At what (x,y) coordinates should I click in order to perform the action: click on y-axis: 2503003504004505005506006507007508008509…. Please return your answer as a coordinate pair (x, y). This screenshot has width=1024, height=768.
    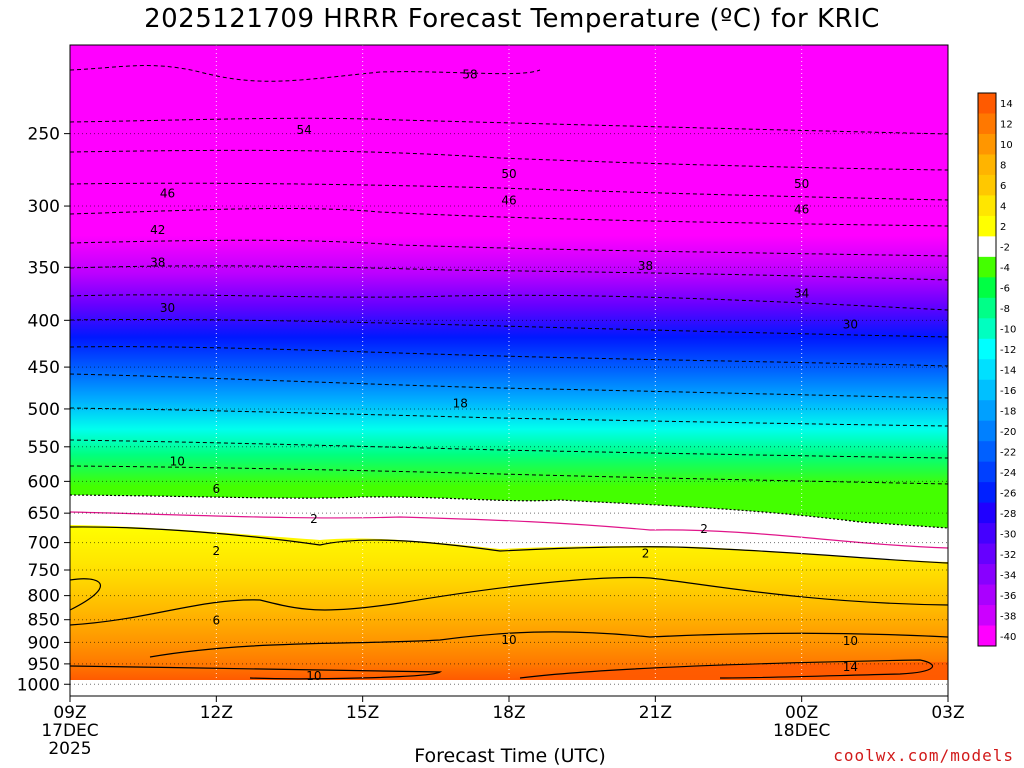
    Looking at the image, I should click on (43, 410).